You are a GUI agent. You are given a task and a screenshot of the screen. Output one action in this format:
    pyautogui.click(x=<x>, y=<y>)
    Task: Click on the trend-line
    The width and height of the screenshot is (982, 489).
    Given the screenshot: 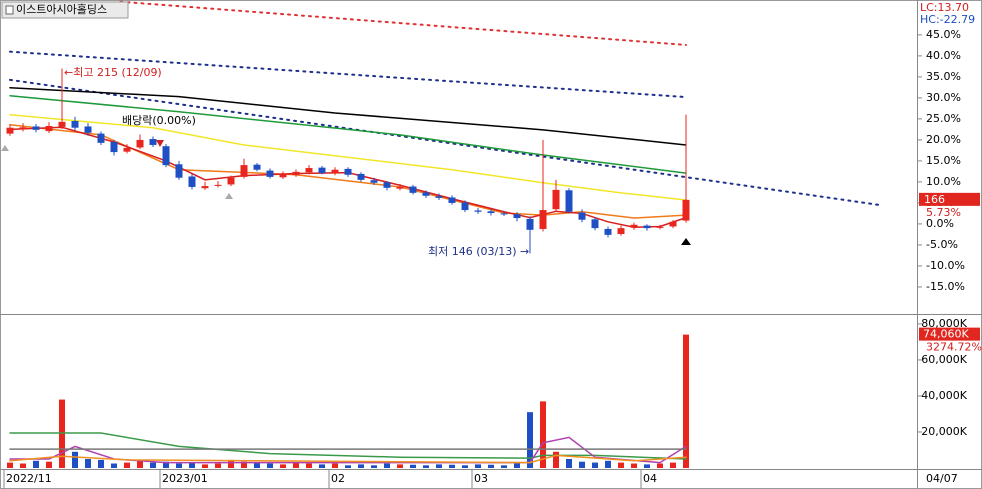 What is the action you would take?
    pyautogui.click(x=348, y=74)
    